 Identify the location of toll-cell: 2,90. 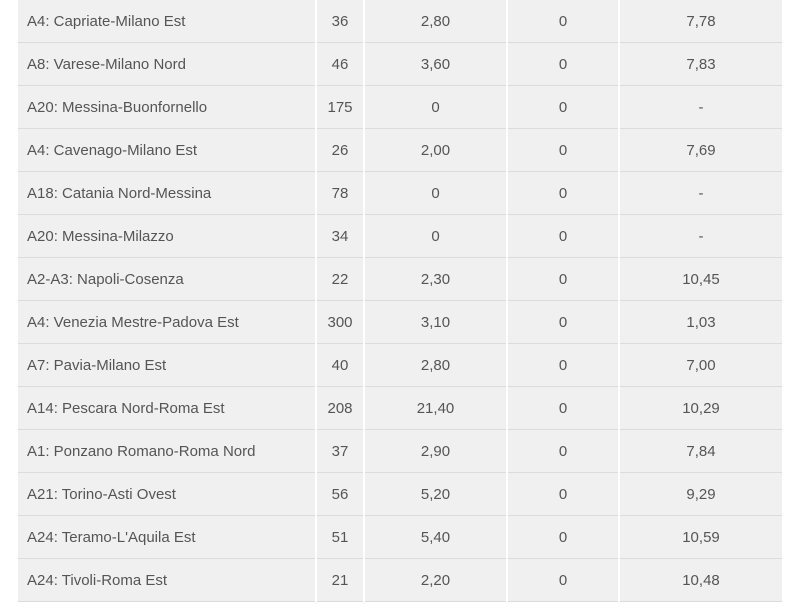
(435, 451).